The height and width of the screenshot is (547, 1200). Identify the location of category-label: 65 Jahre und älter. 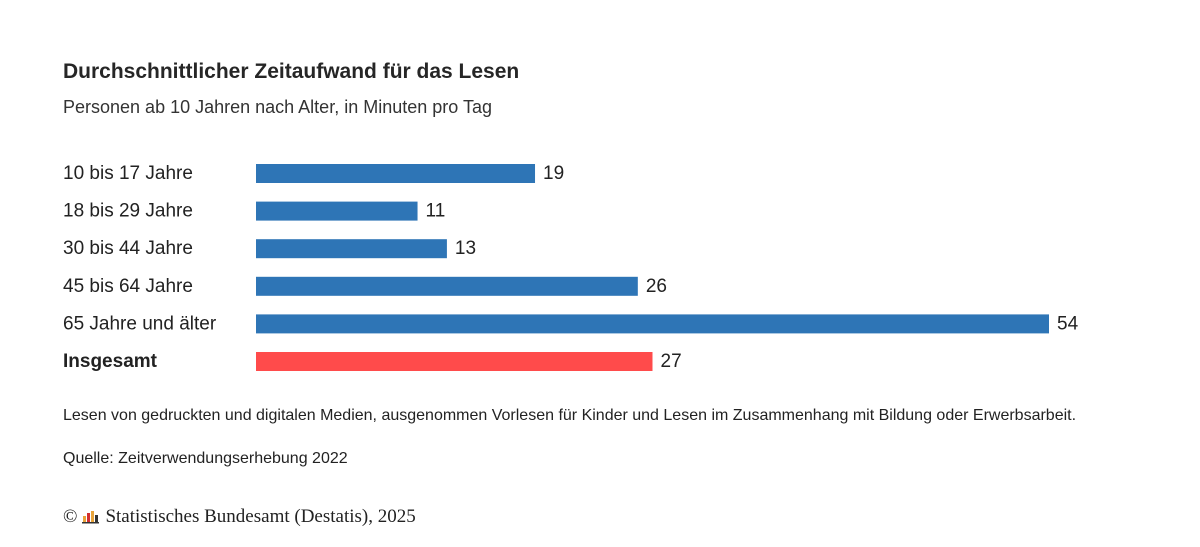
(140, 323).